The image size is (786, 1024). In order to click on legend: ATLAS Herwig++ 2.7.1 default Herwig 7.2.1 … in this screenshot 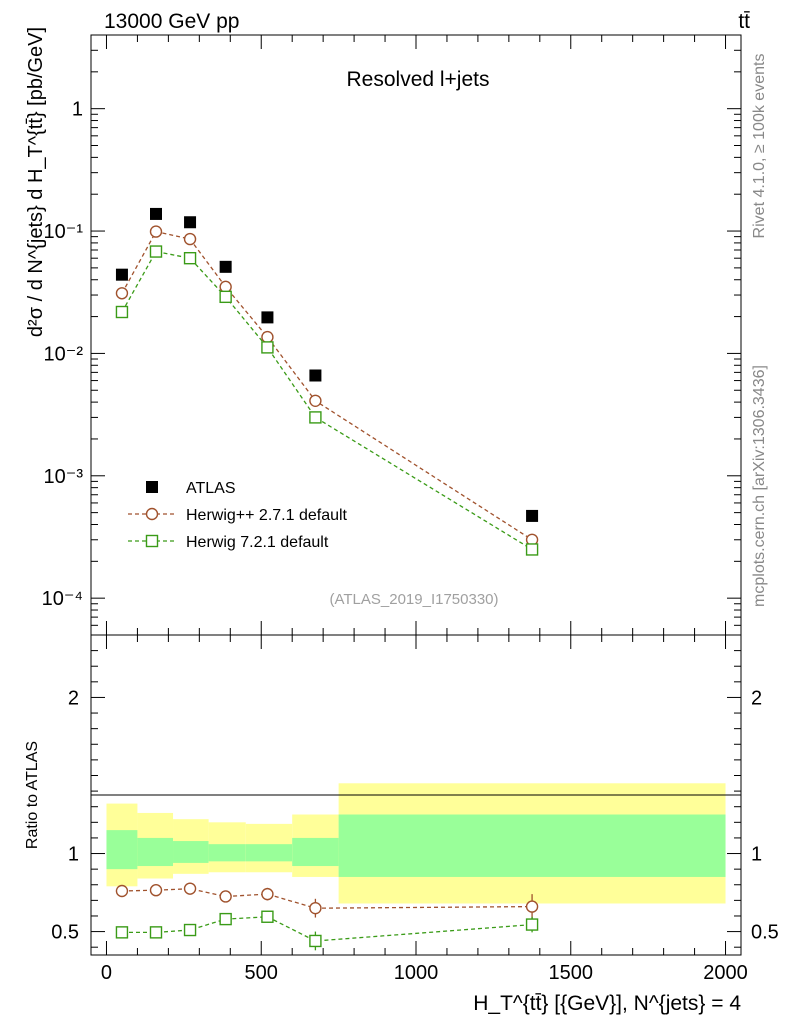, I will do `click(238, 515)`.